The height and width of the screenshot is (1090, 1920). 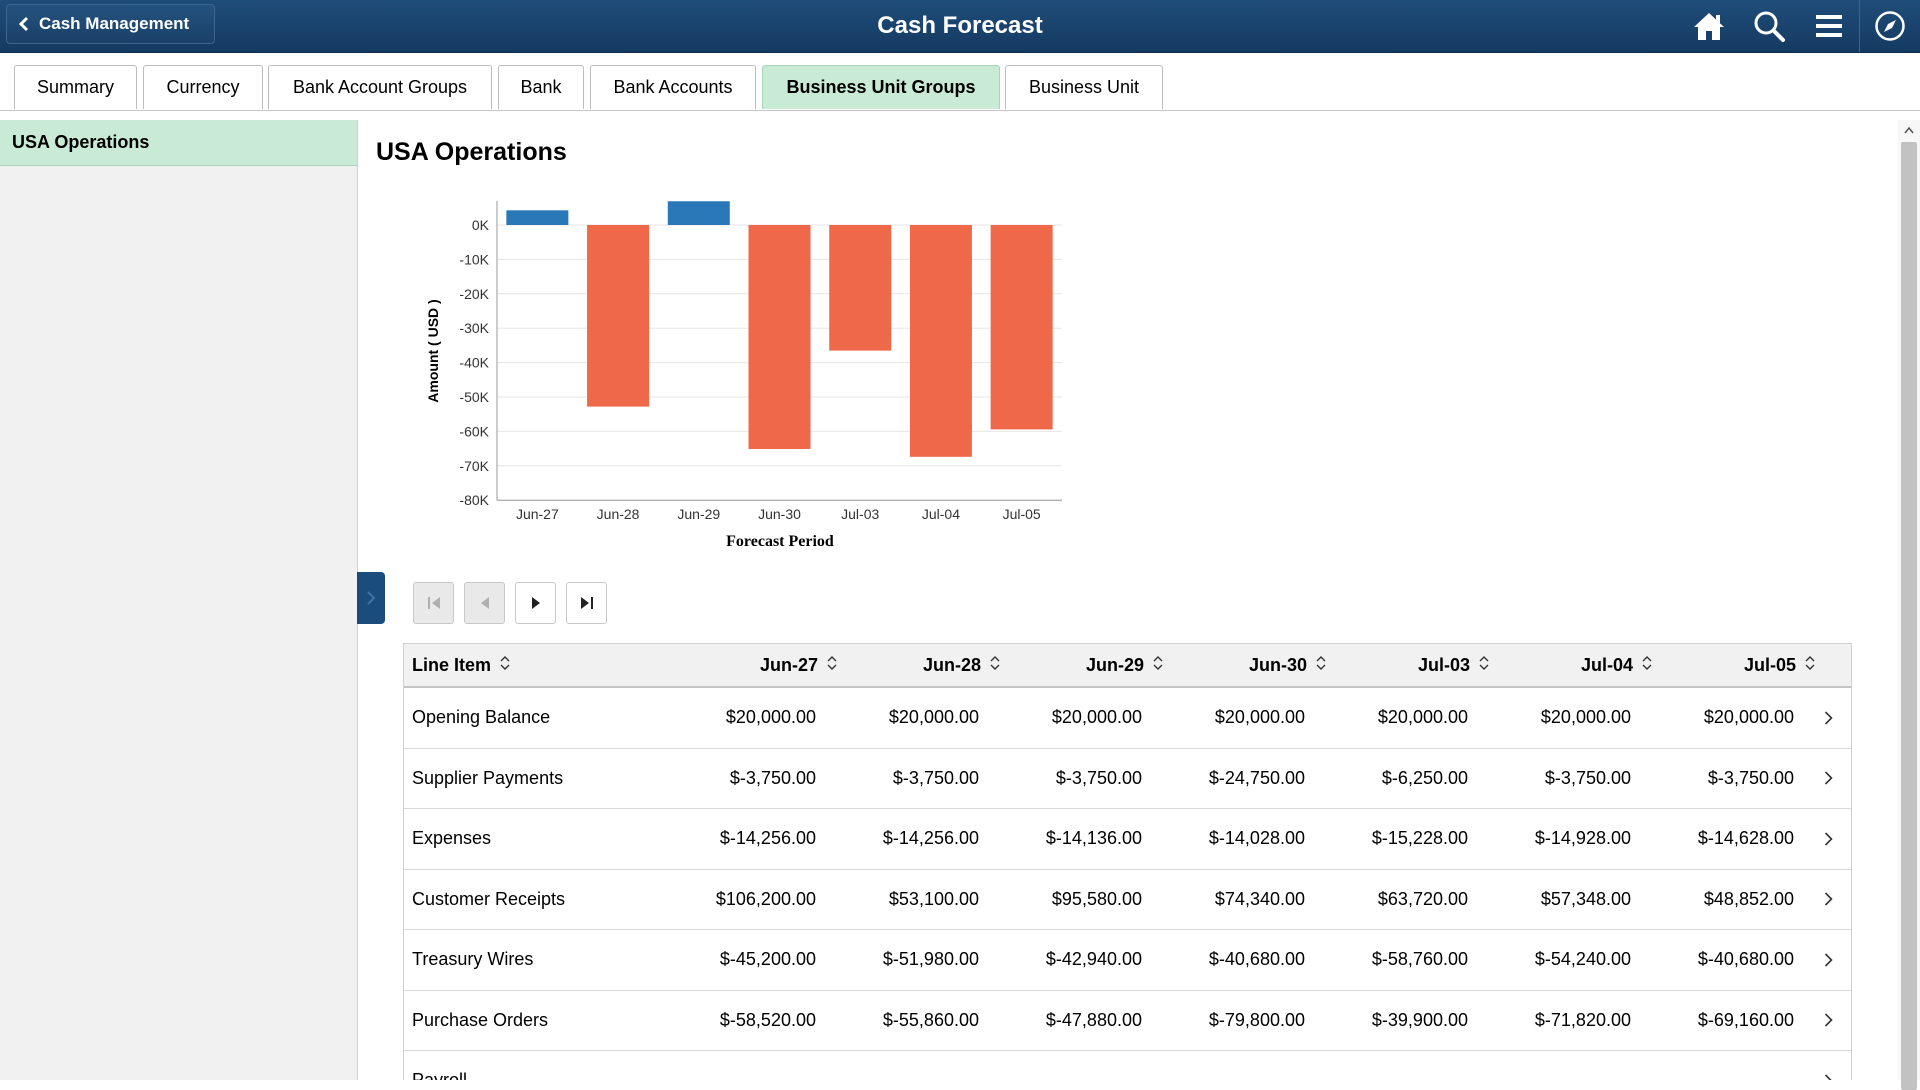 What do you see at coordinates (75, 87) in the screenshot?
I see `tab-summary: Summary` at bounding box center [75, 87].